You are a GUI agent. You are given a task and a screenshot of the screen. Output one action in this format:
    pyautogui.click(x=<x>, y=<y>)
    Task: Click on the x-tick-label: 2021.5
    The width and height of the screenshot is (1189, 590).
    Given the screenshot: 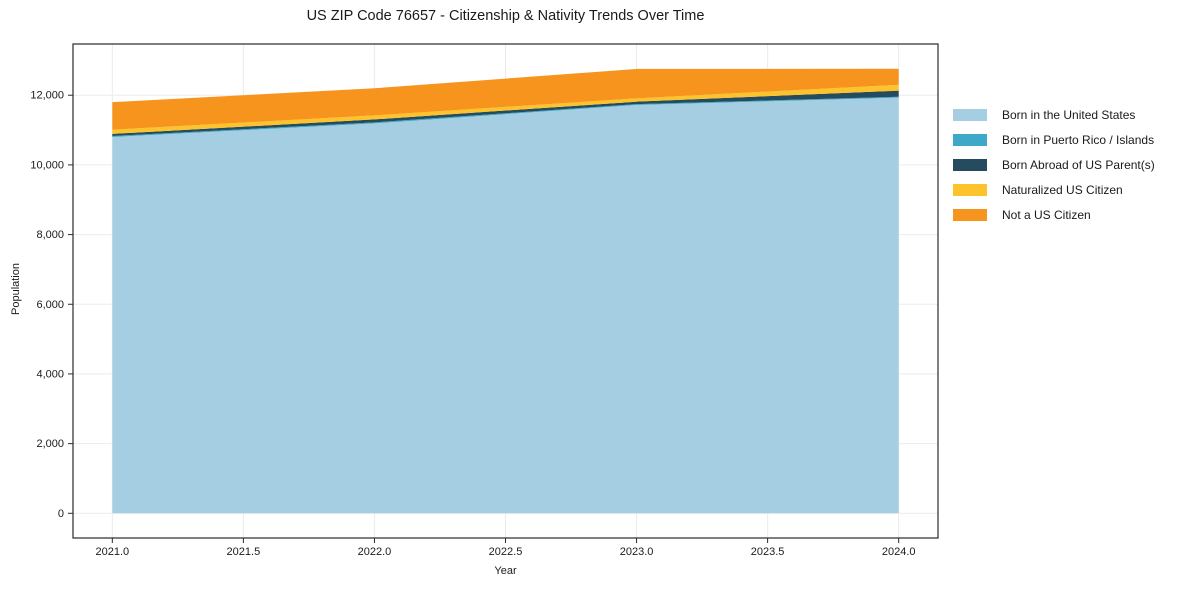 What is the action you would take?
    pyautogui.click(x=244, y=552)
    